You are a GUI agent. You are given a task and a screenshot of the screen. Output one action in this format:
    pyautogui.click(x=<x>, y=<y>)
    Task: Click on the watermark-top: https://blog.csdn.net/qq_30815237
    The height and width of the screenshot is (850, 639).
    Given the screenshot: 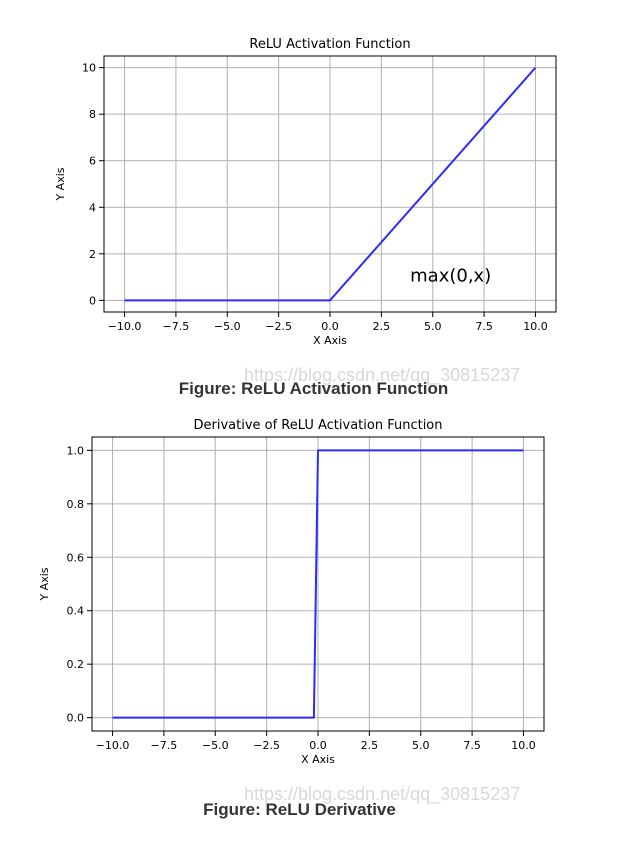 What is the action you would take?
    pyautogui.click(x=382, y=375)
    